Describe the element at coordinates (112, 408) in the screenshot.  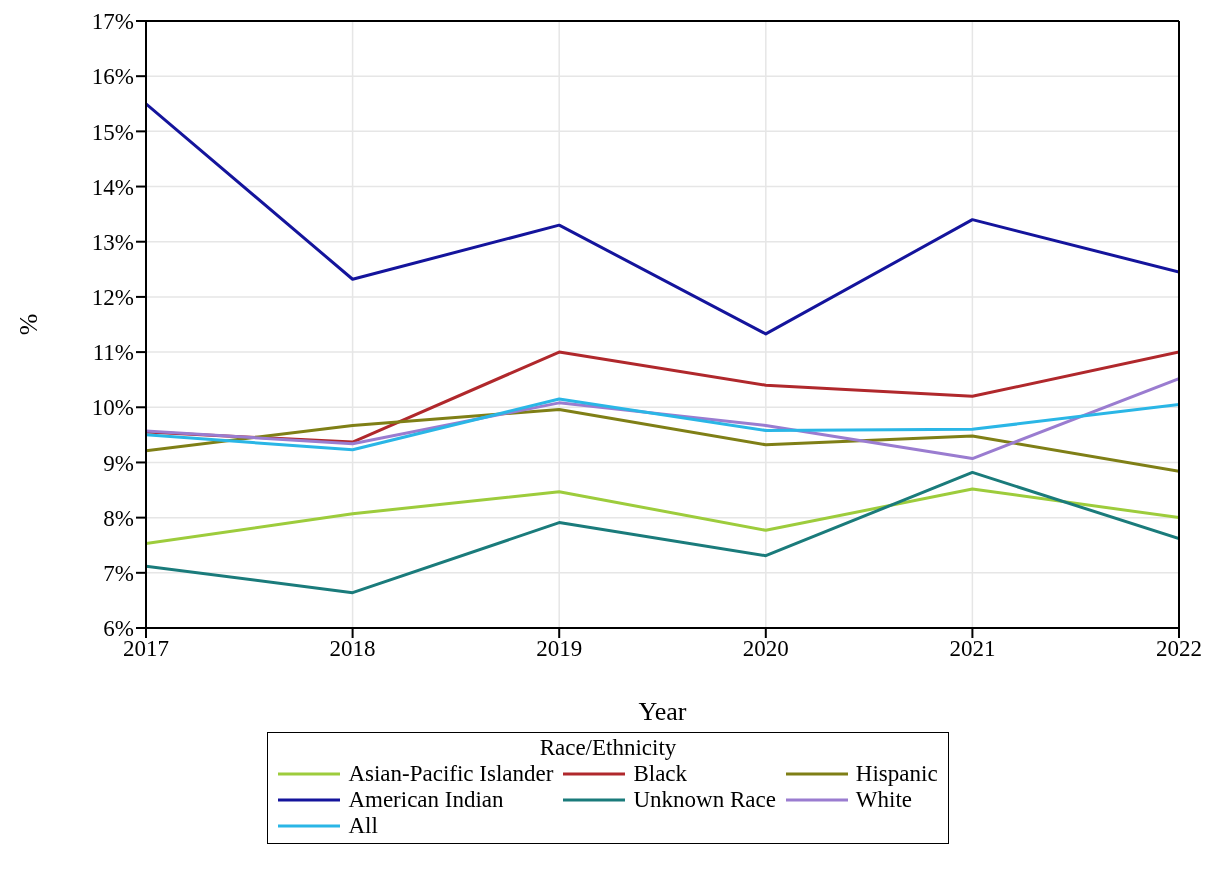
I see `y-tick-label: 10%` at that location.